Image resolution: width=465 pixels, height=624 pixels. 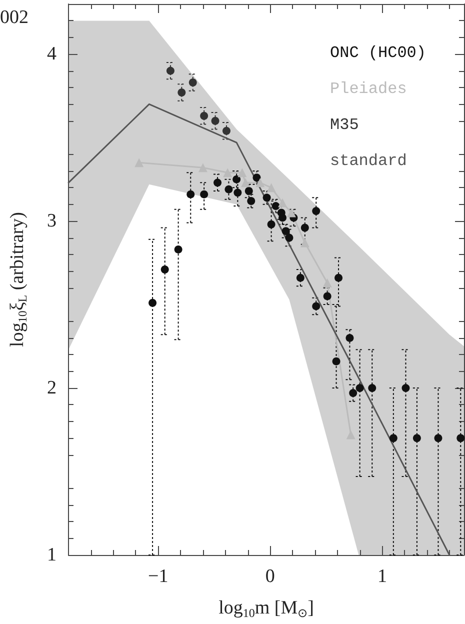 I want to click on y-tick-label: 1, so click(x=51, y=555).